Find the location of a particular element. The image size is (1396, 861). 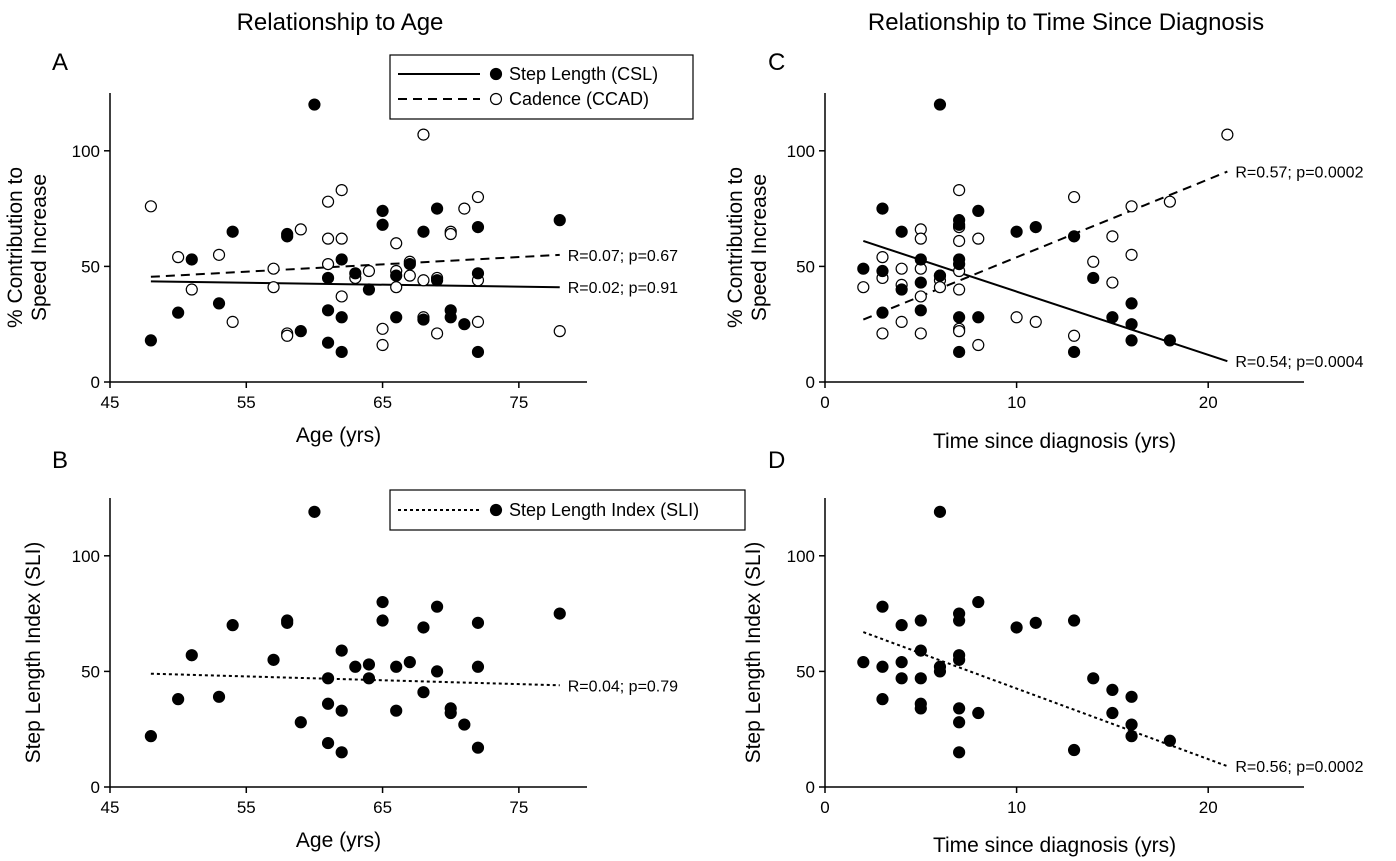

legend-marker-cadence is located at coordinates (496, 99).